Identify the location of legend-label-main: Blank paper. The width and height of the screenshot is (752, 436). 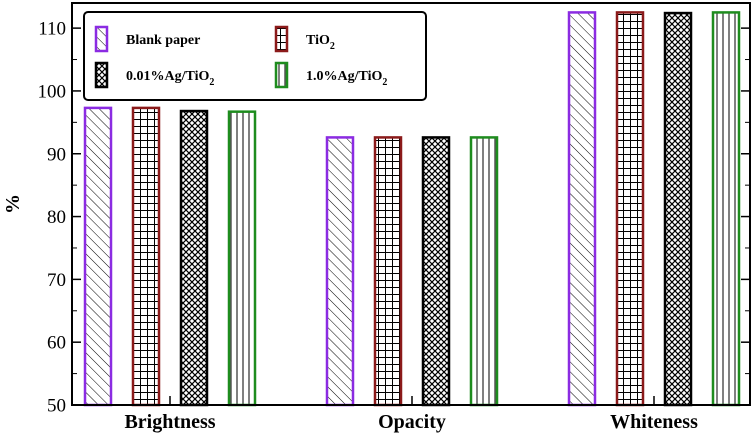
(163, 40).